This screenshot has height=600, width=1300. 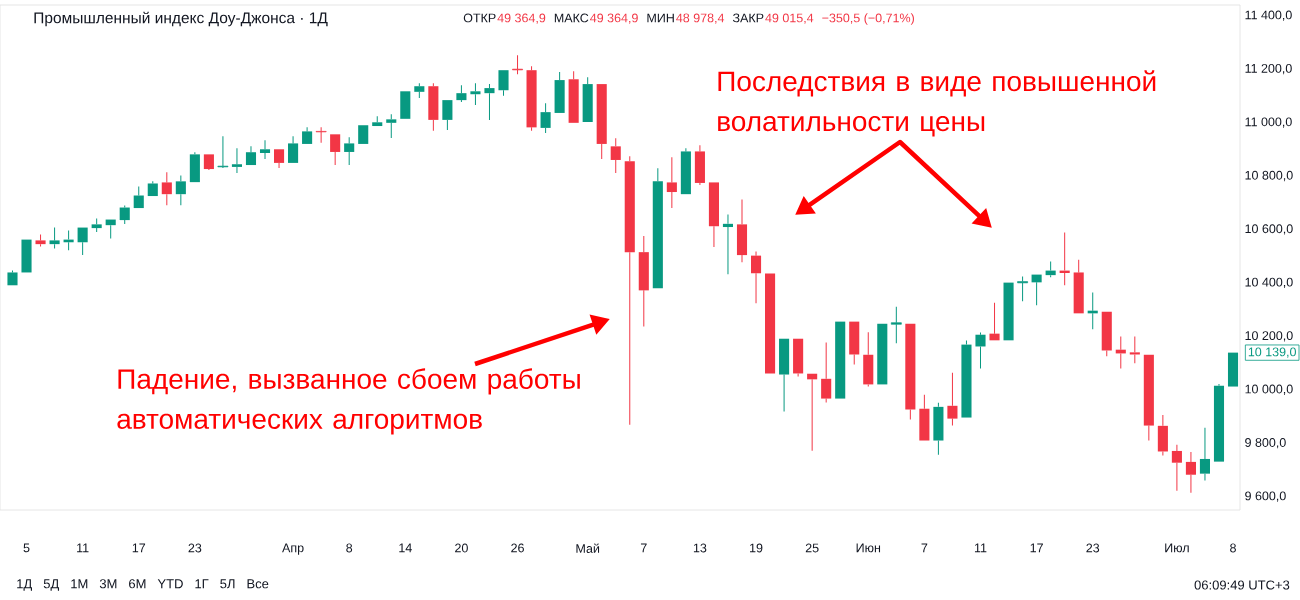 What do you see at coordinates (26, 548) in the screenshot?
I see `x-tick-label: 5` at bounding box center [26, 548].